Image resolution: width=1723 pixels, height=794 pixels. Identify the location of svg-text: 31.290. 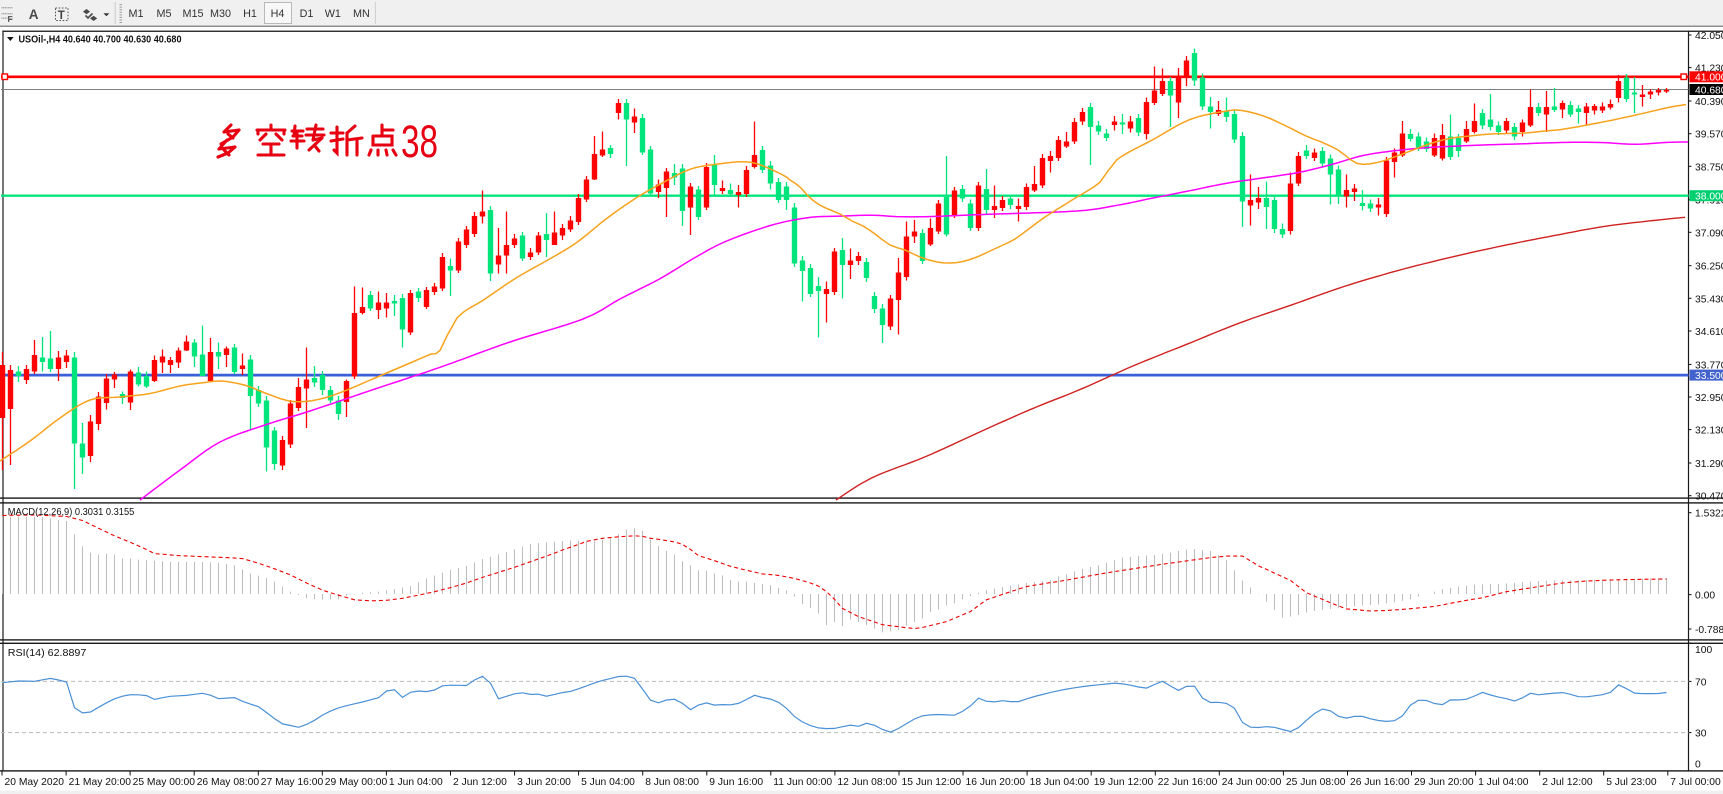
(1709, 464).